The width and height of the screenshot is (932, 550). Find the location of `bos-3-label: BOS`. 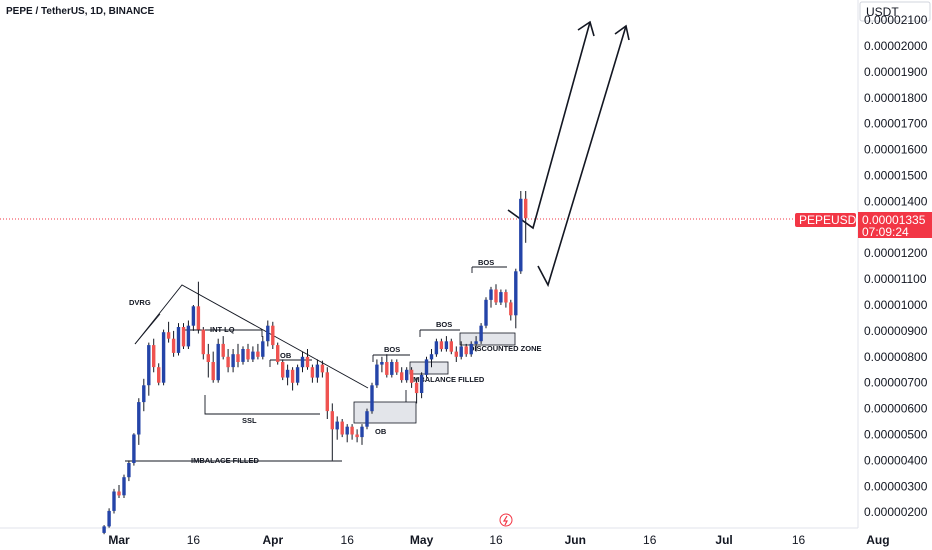

bos-3-label: BOS is located at coordinates (486, 262).